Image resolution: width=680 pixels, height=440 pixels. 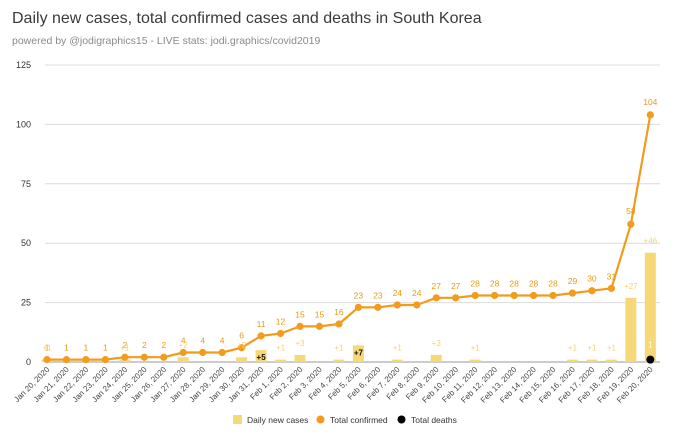 I want to click on confirmed-label: 15, so click(x=320, y=314).